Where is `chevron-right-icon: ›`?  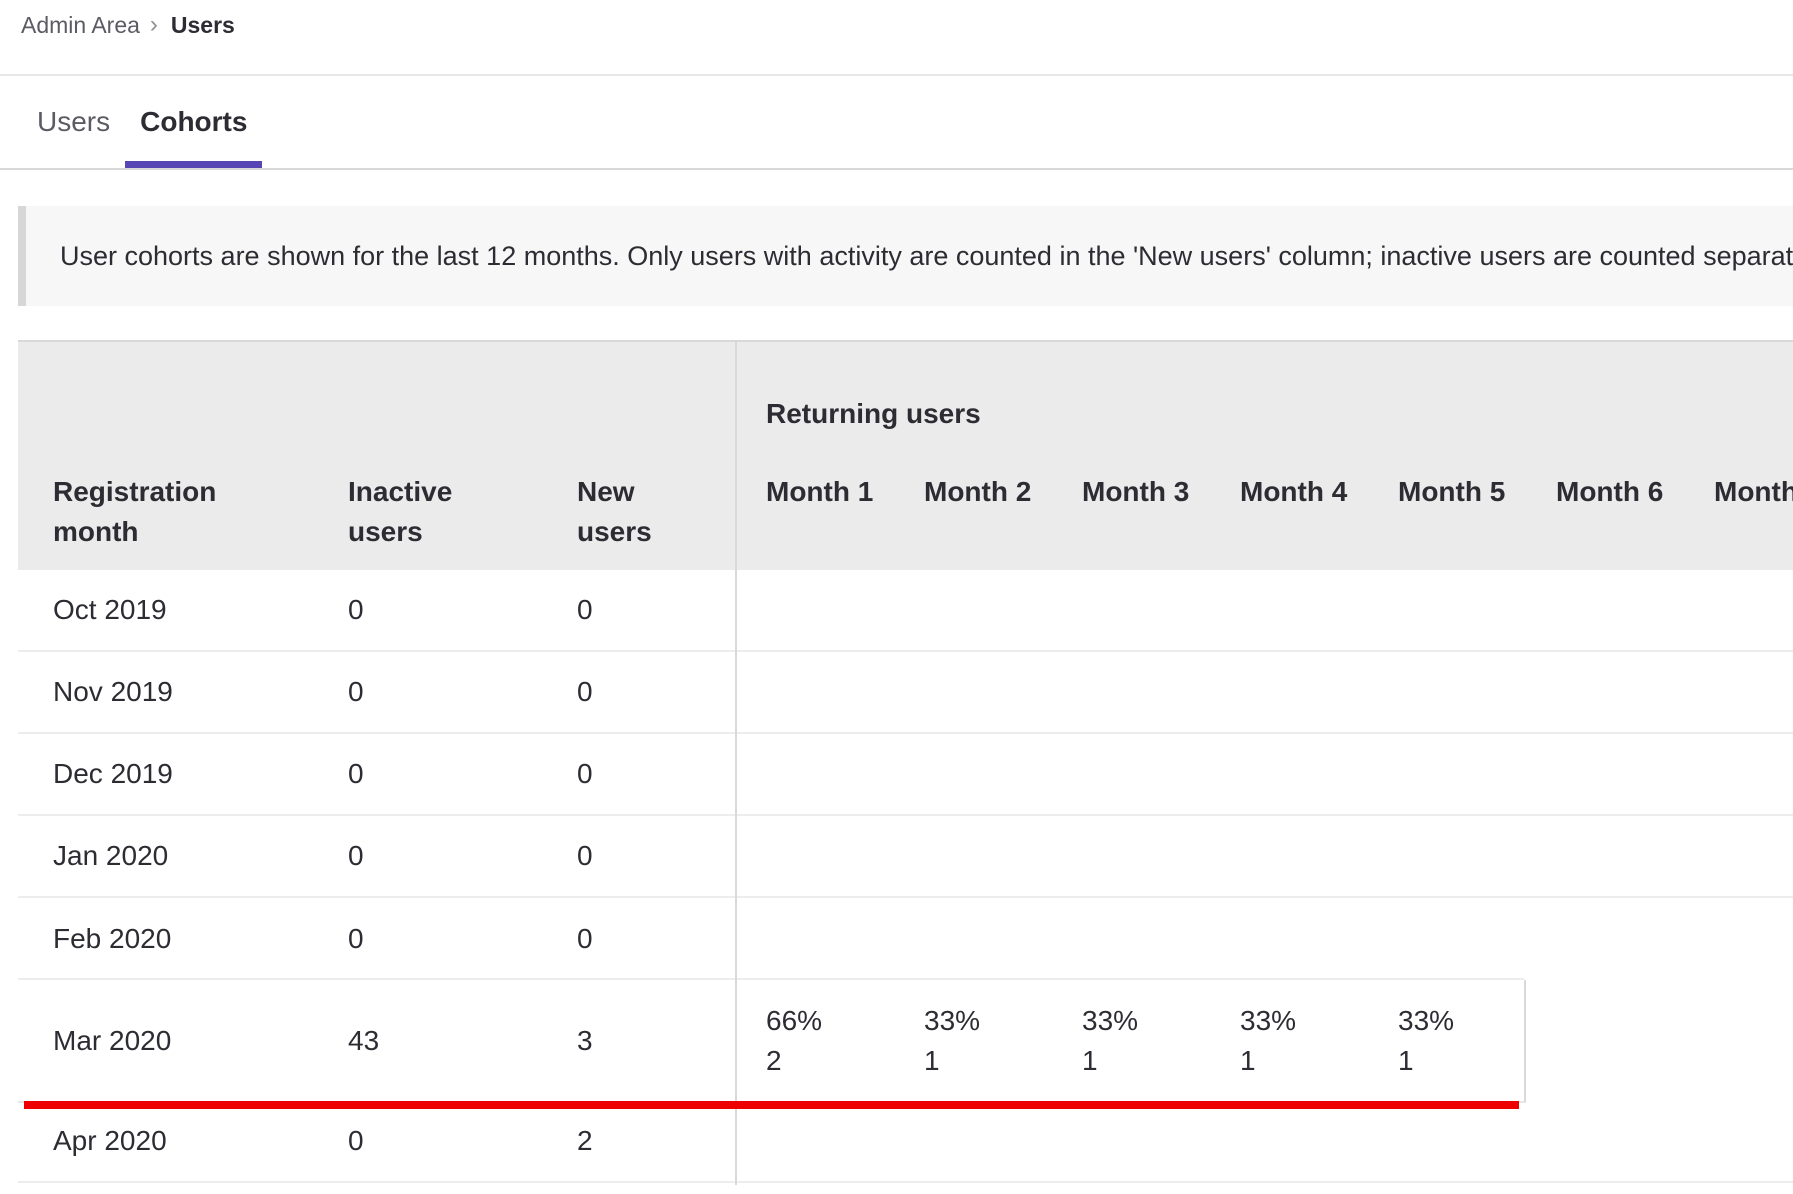
chevron-right-icon: › is located at coordinates (153, 24).